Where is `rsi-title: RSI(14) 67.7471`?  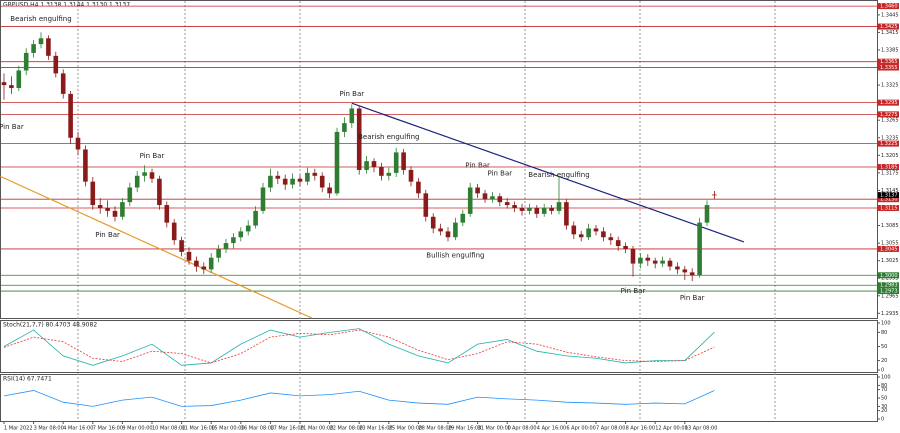 rsi-title: RSI(14) 67.7471 is located at coordinates (27, 379).